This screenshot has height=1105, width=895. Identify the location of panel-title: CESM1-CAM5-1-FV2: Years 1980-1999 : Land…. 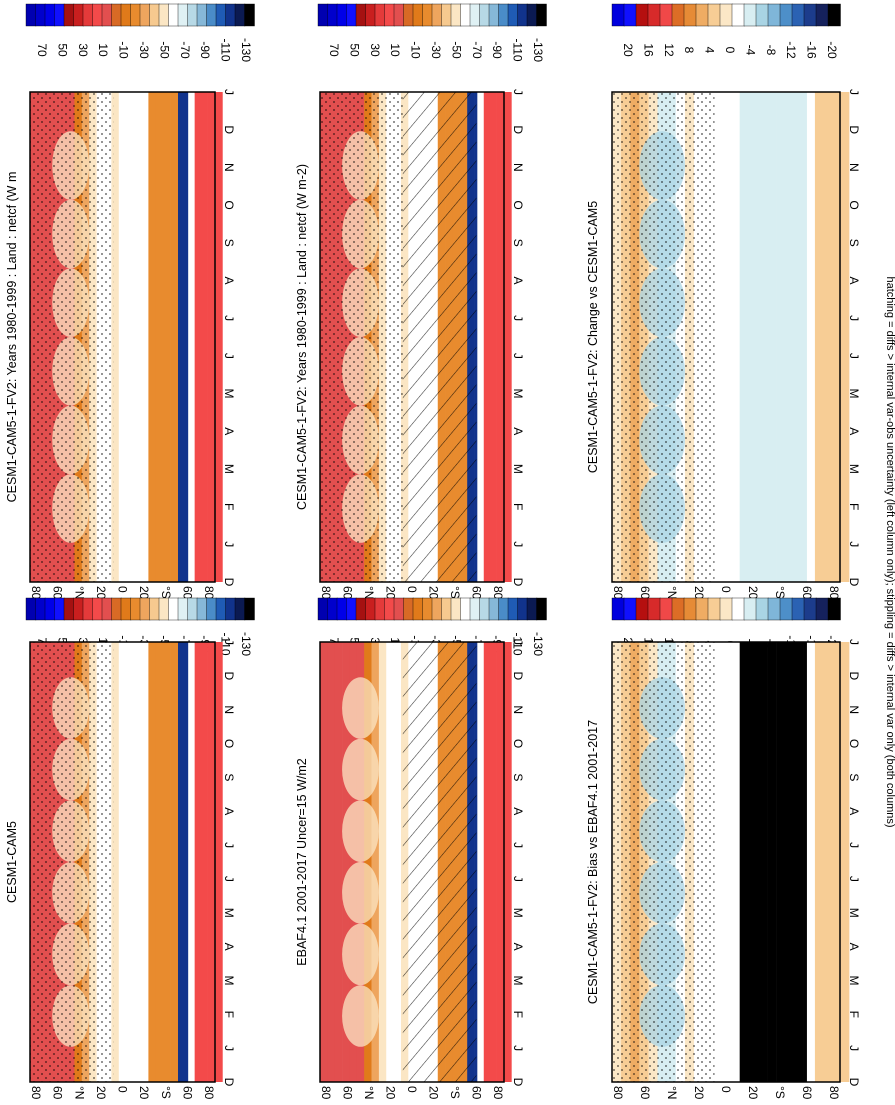
(12, 337).